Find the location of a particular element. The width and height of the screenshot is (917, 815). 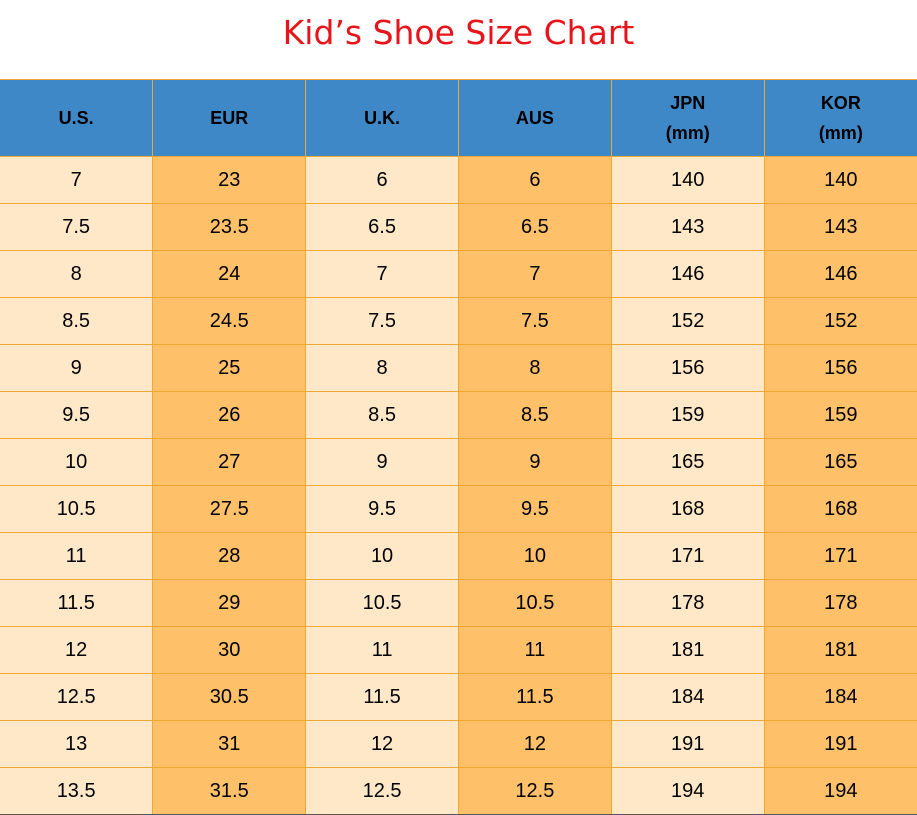

cell-us: 9.5 is located at coordinates (77, 415).